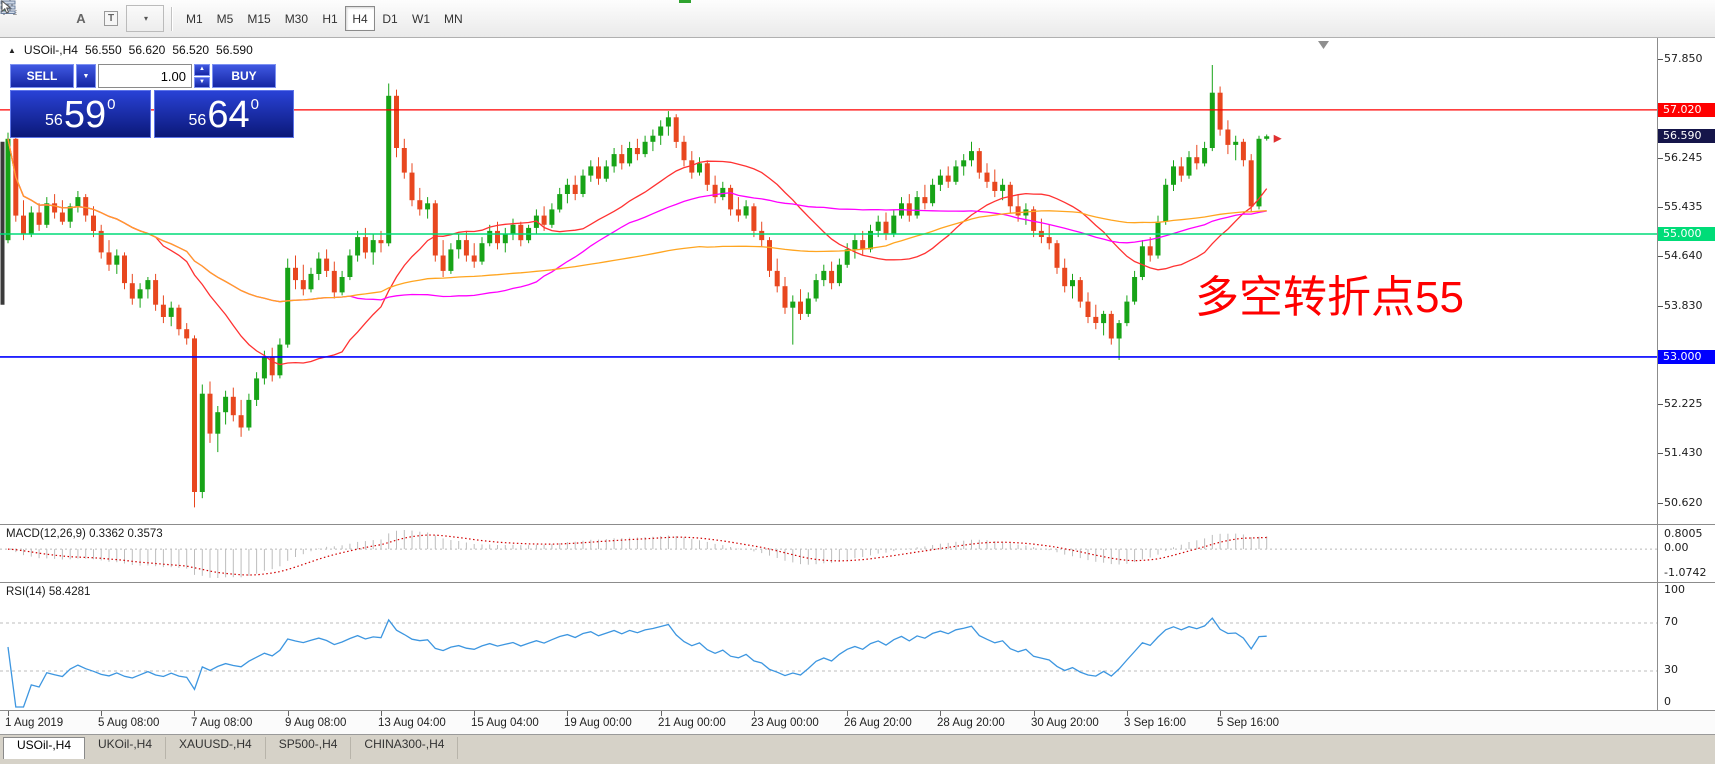  Describe the element at coordinates (1683, 305) in the screenshot. I see `price-axis-label: 53.830` at that location.